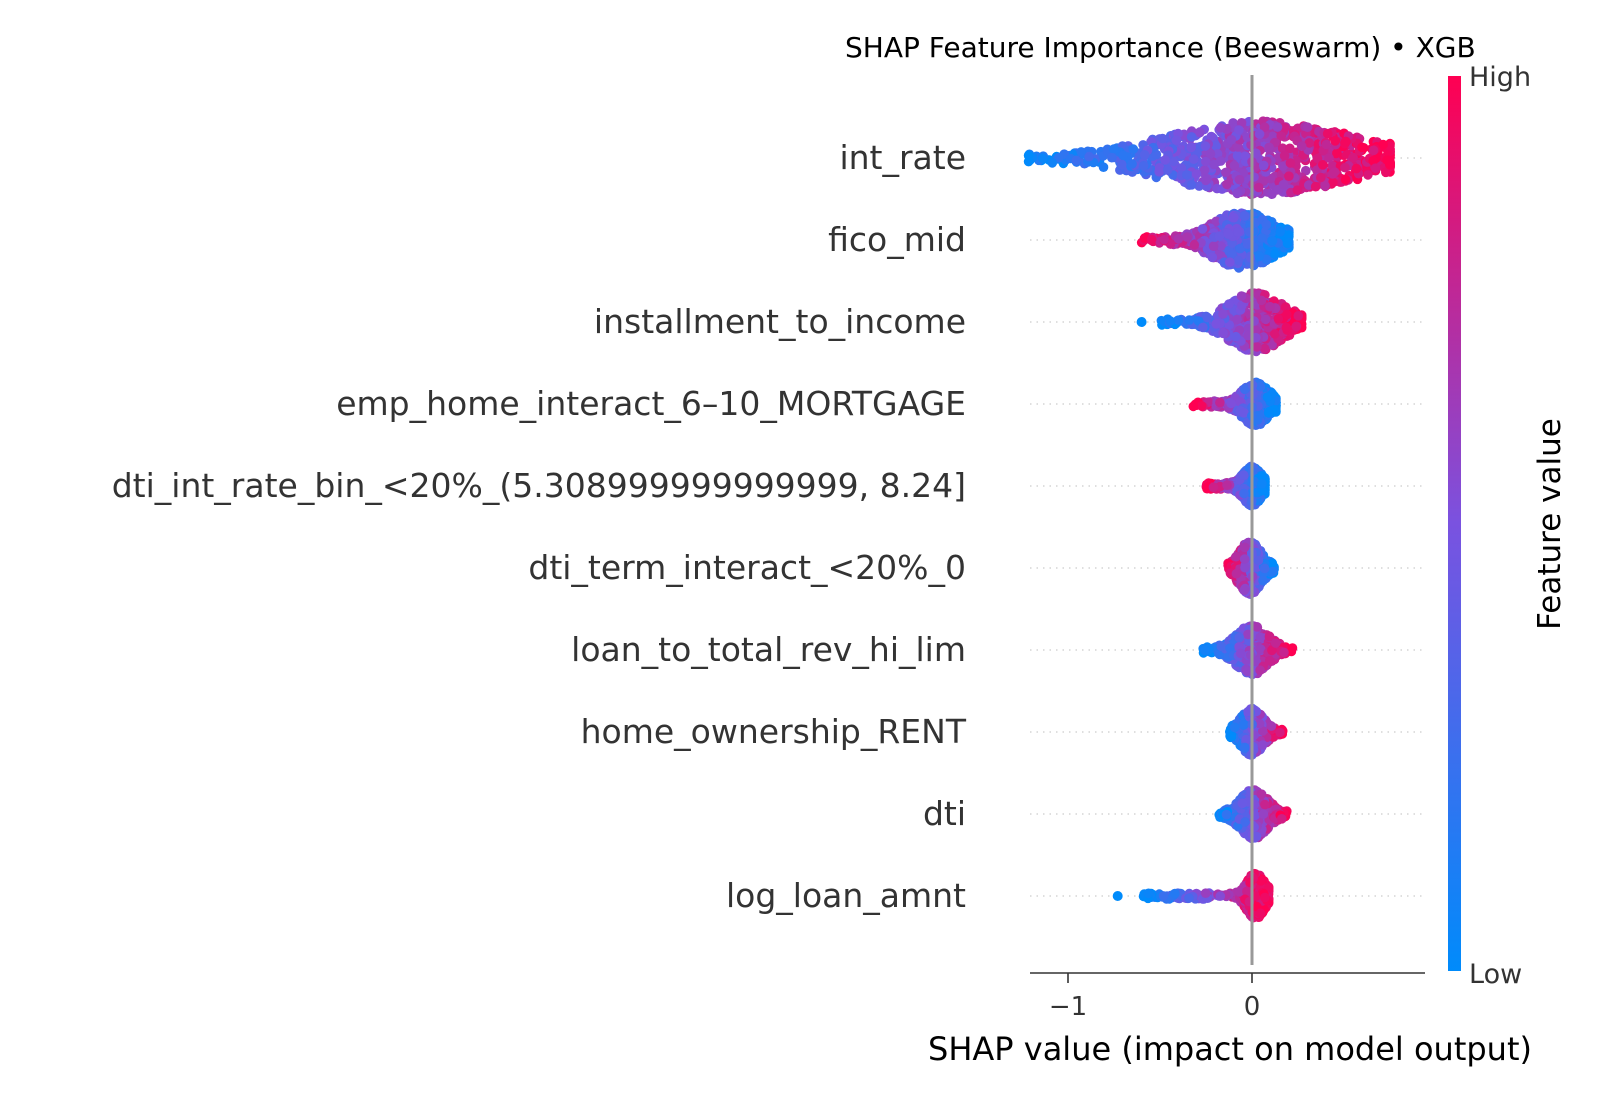 The image size is (1600, 1100). I want to click on feature-label: loan_to_total_rev_hi_lim, so click(768, 649).